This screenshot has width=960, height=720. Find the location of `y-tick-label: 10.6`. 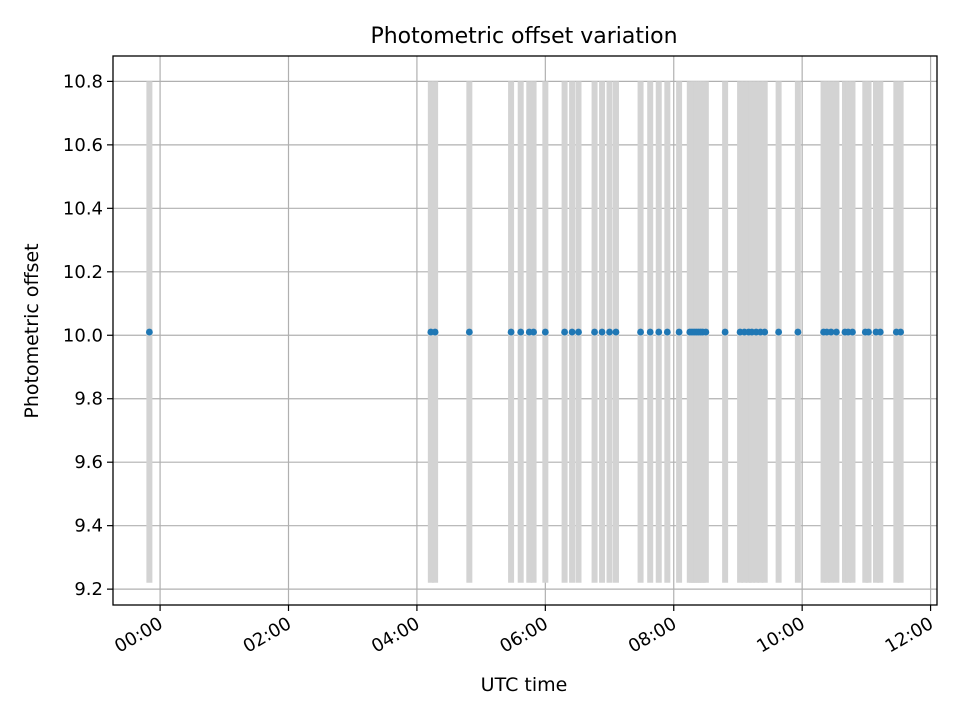

y-tick-label: 10.6 is located at coordinates (83, 145).